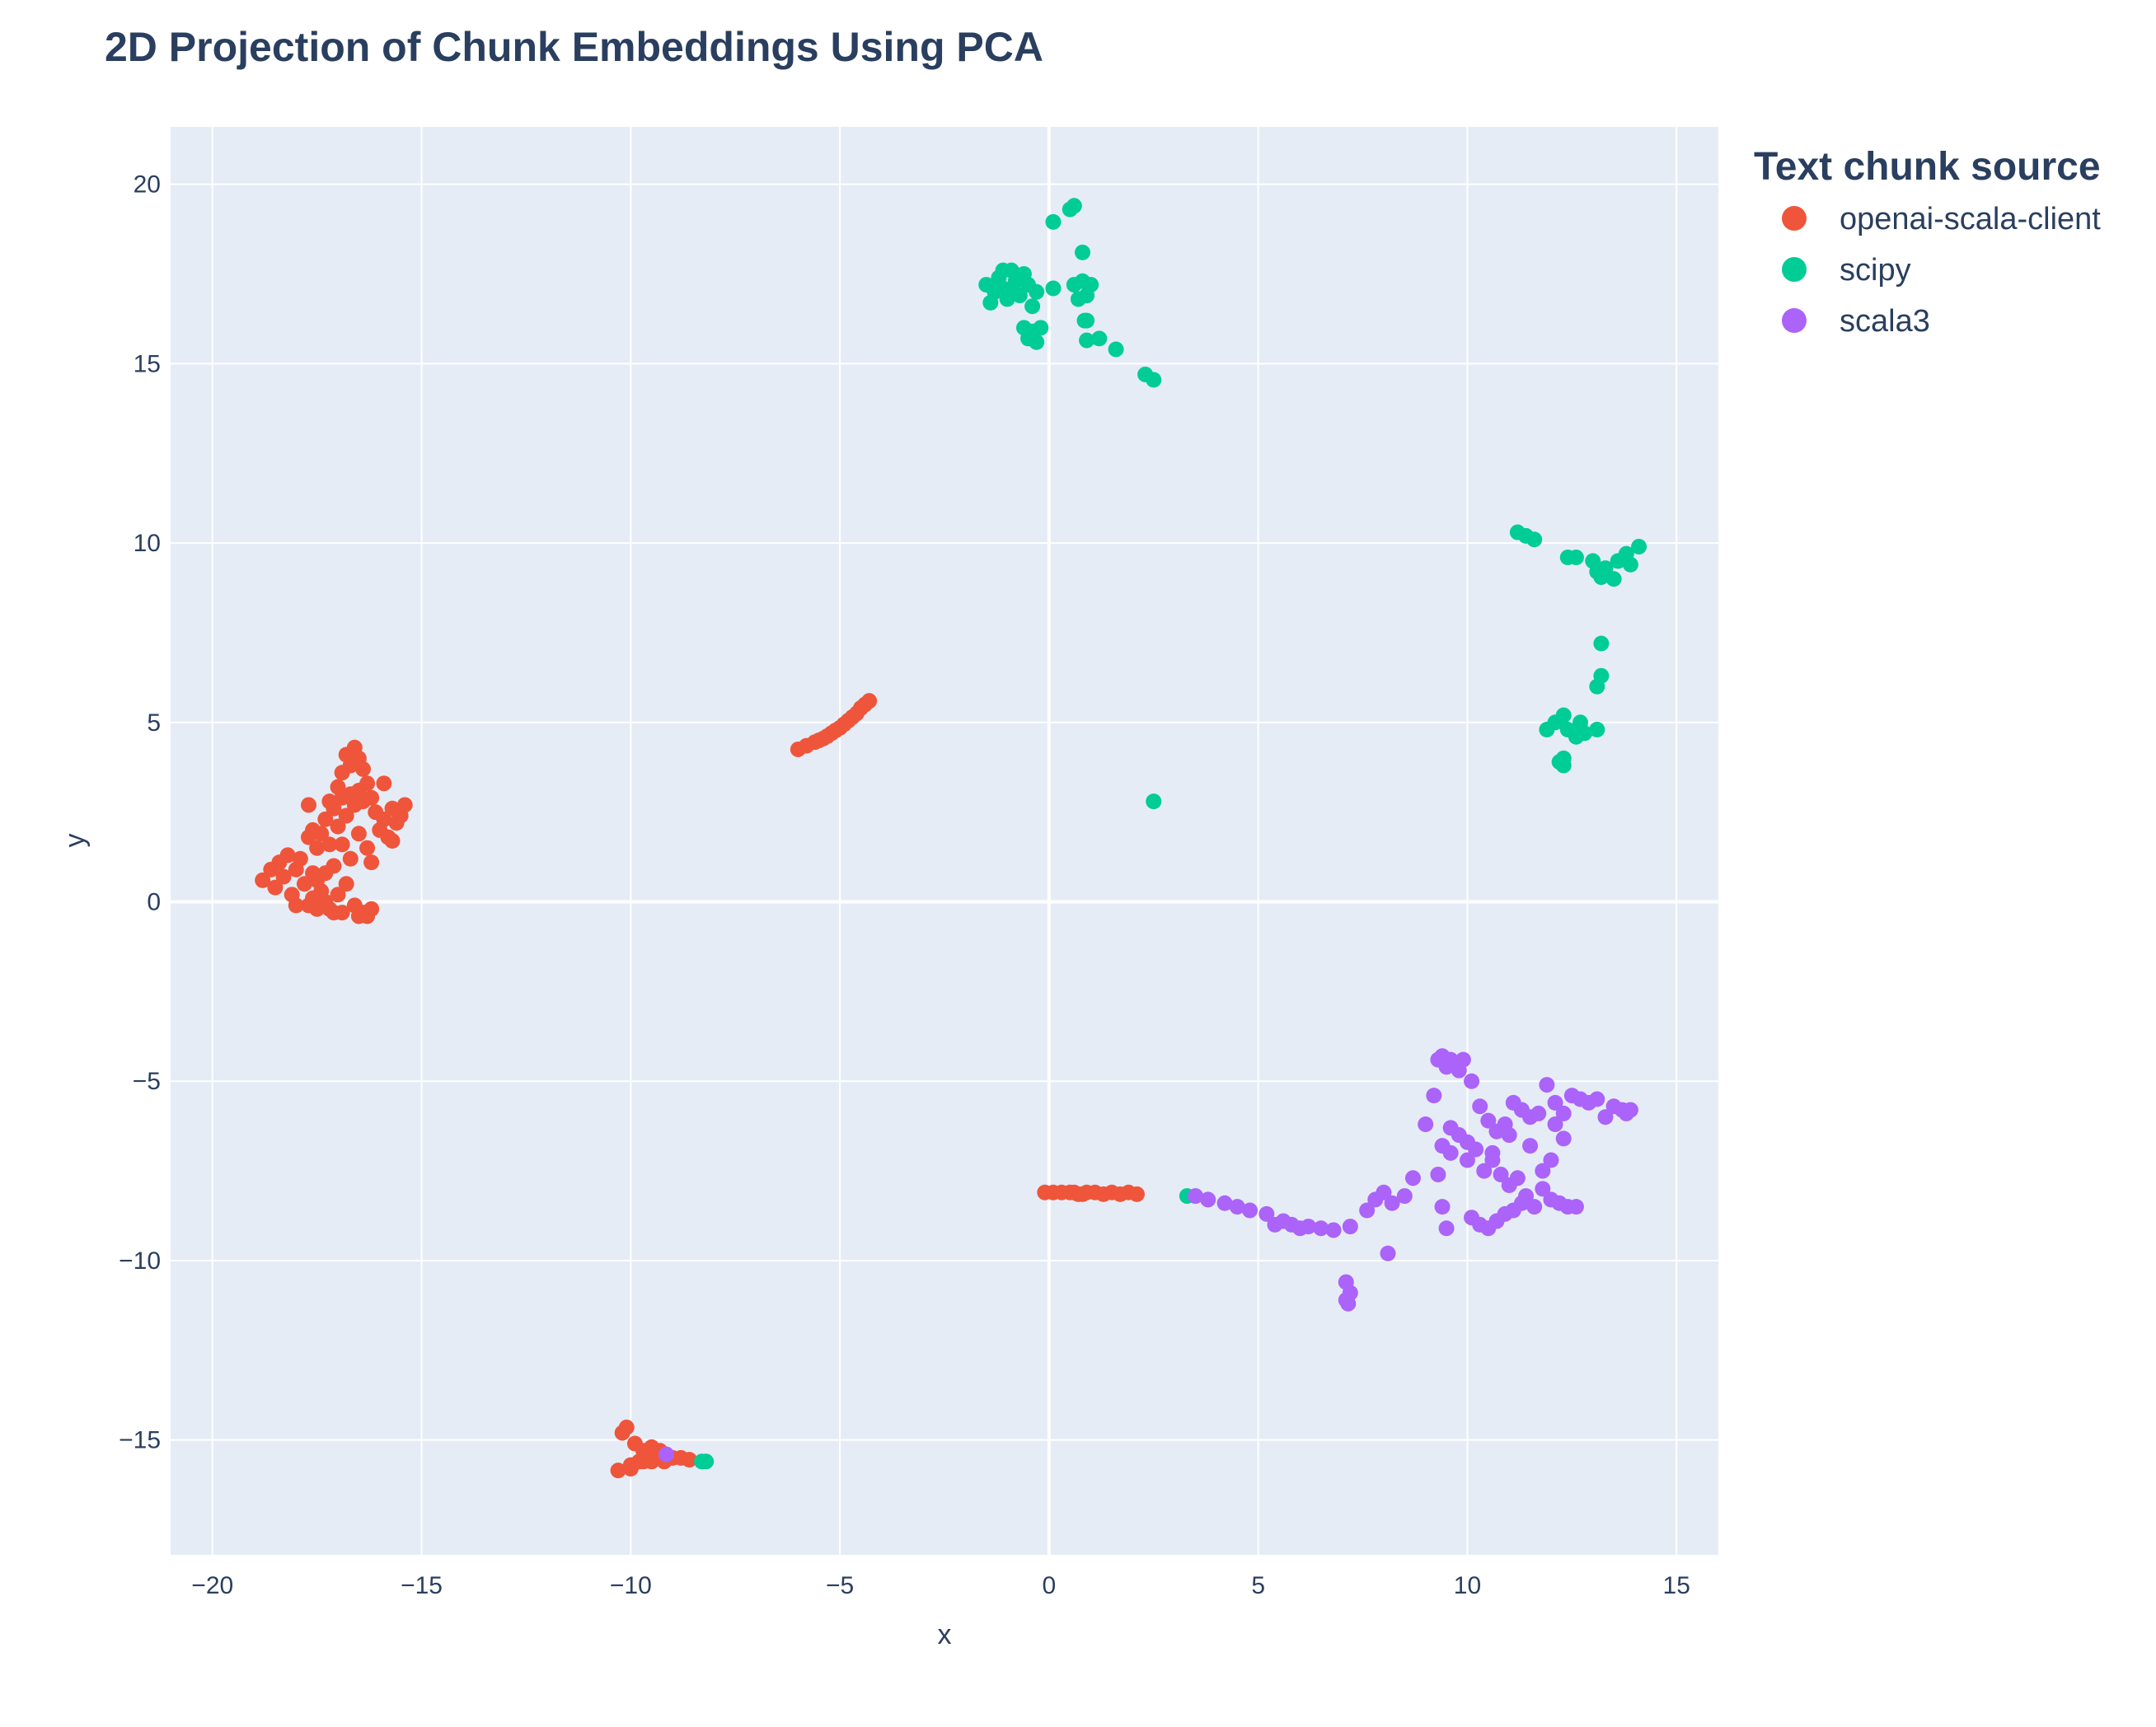 The width and height of the screenshot is (2156, 1727). I want to click on y-axis-title: y, so click(75, 841).